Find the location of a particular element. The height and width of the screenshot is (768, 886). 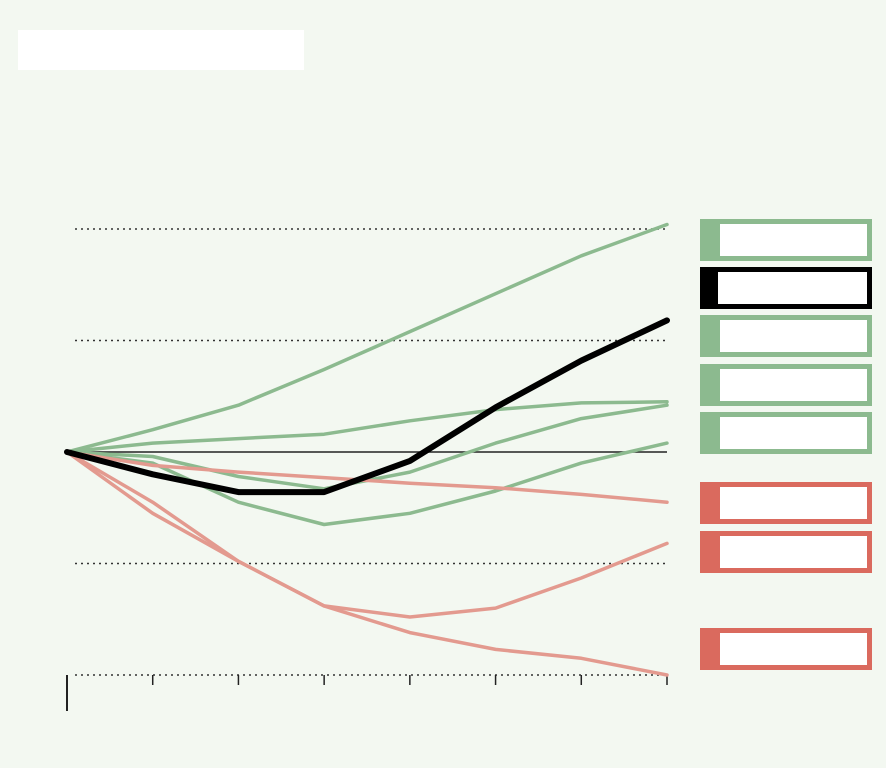

x-axis is located at coordinates (367, 693).